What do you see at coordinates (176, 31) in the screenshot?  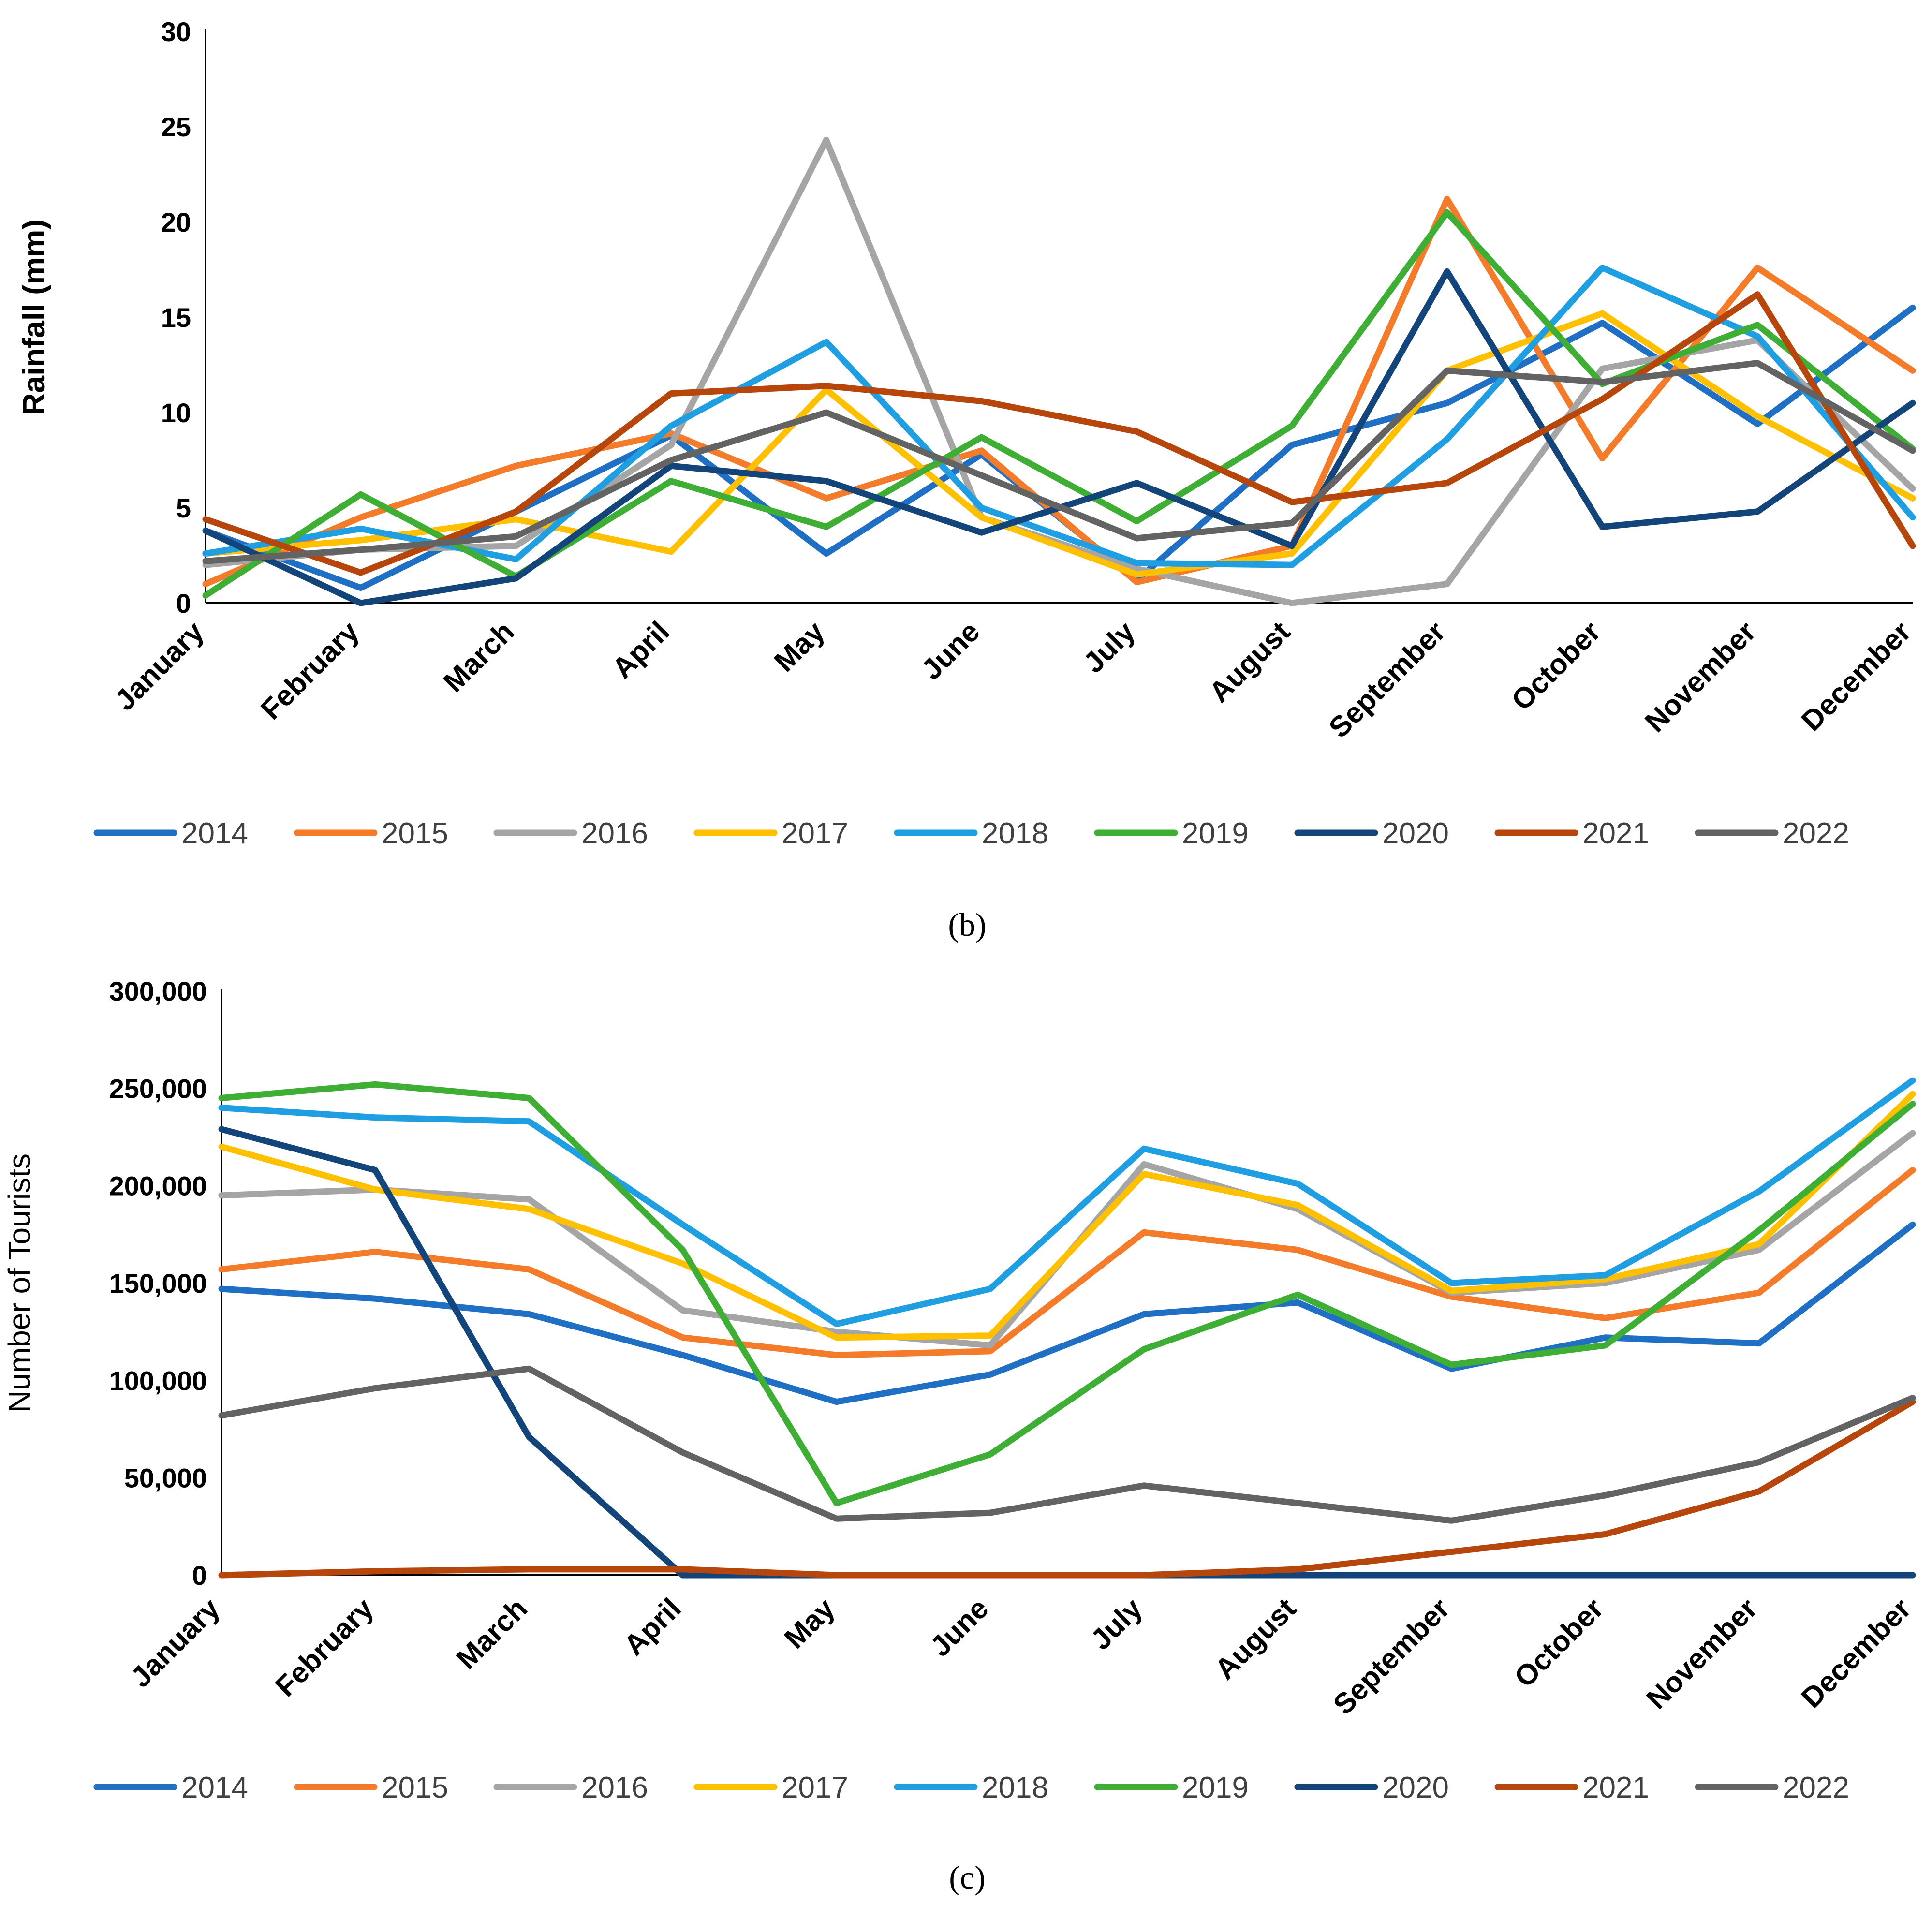 I see `y-tick-label: 30` at bounding box center [176, 31].